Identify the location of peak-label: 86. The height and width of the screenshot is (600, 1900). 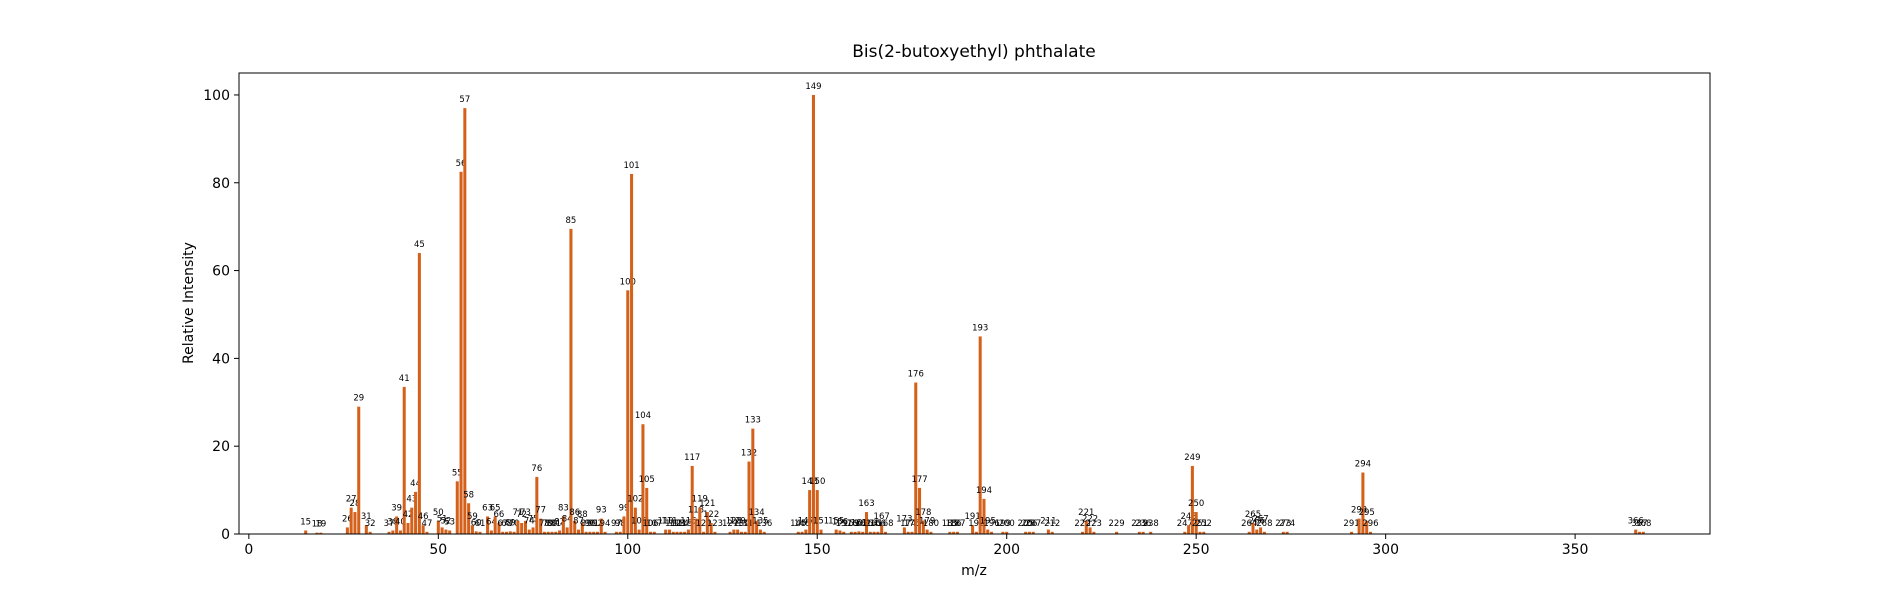
(574, 513).